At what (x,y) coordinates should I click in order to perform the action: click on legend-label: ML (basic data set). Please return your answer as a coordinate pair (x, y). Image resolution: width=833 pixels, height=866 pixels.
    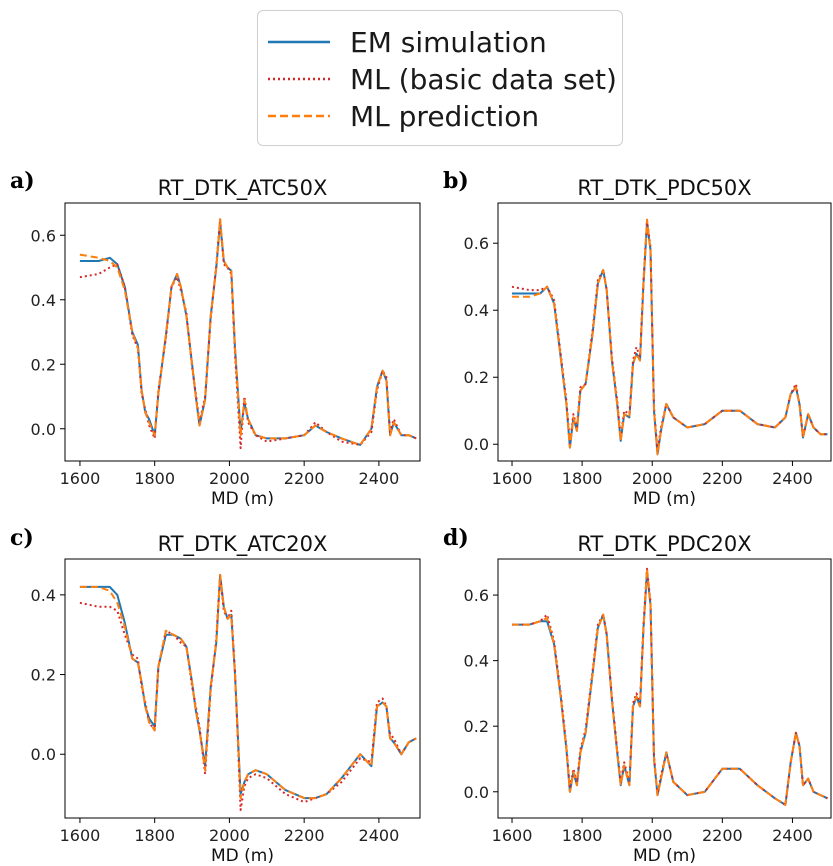
    Looking at the image, I should click on (483, 79).